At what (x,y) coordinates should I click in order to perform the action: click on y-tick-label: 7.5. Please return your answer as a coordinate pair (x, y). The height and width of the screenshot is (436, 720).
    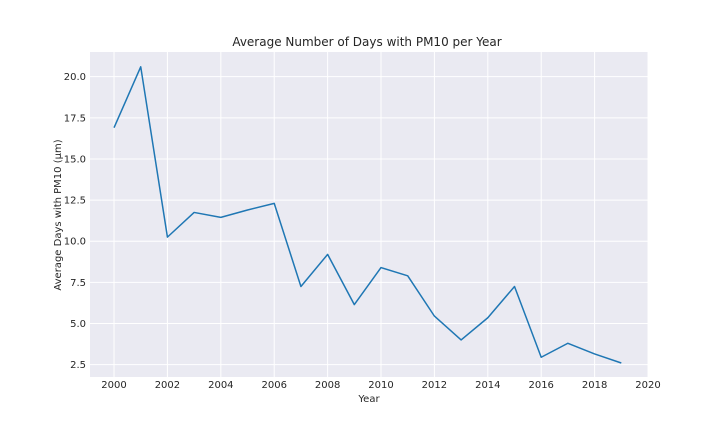
    Looking at the image, I should click on (78, 283).